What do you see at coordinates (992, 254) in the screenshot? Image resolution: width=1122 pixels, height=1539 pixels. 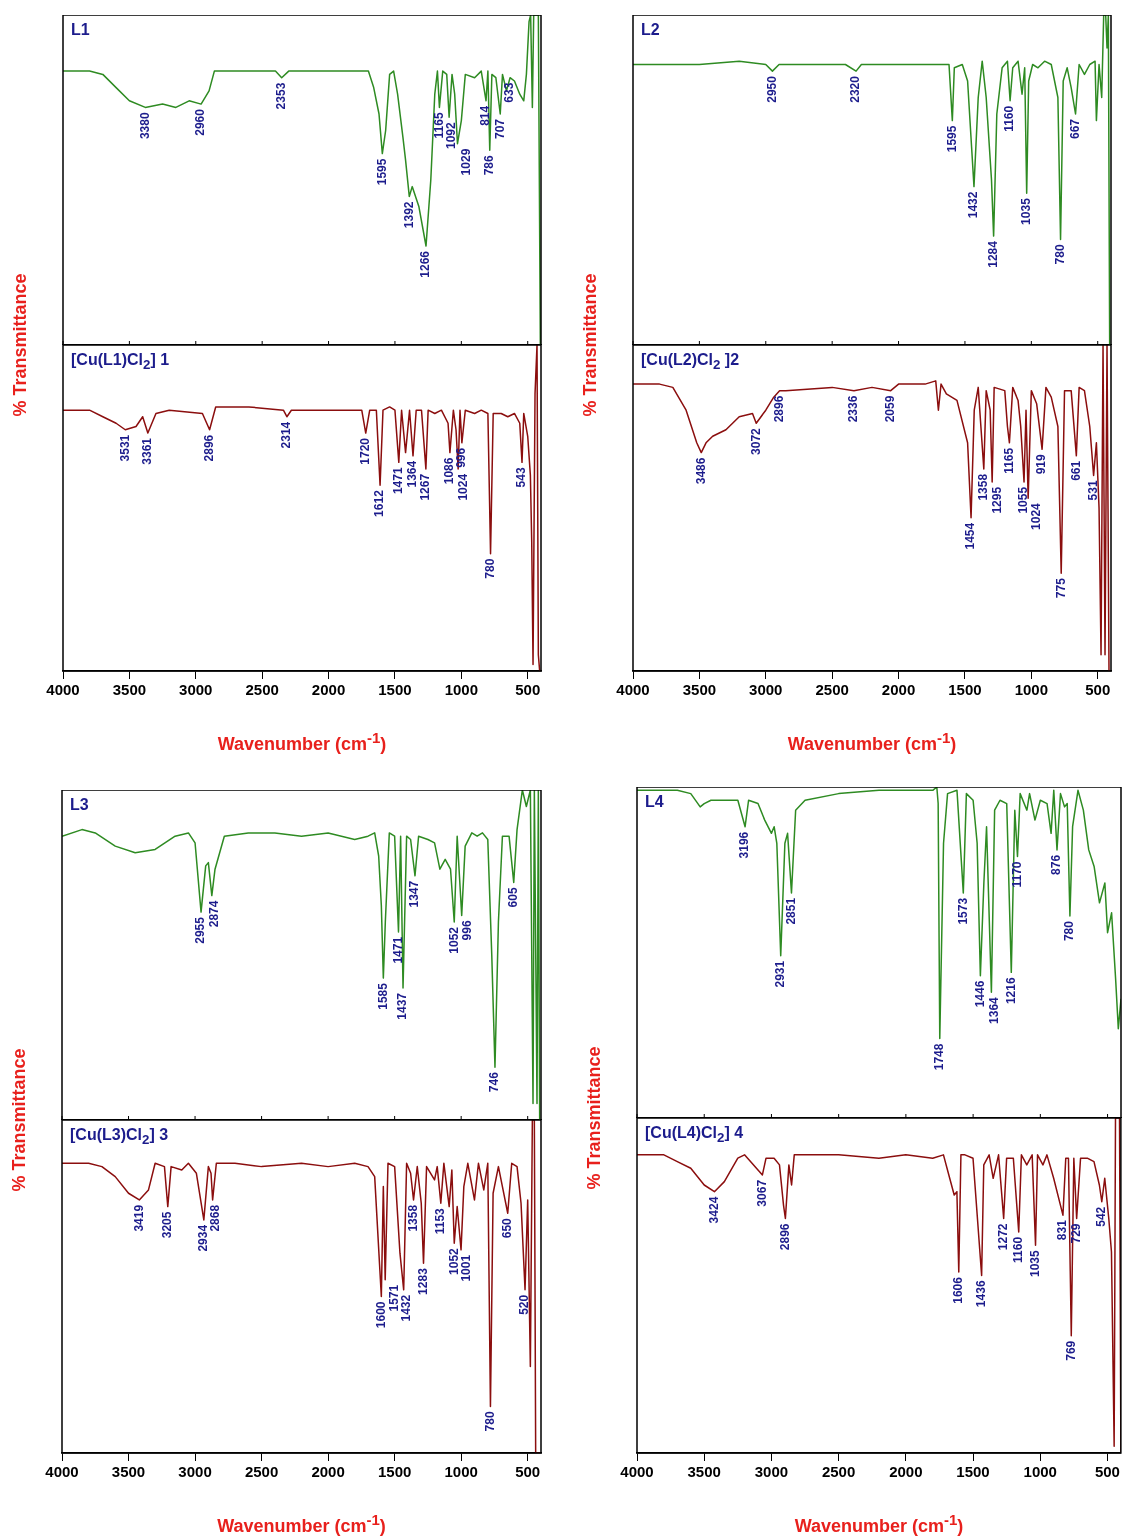 I see `annotation: 1284` at bounding box center [992, 254].